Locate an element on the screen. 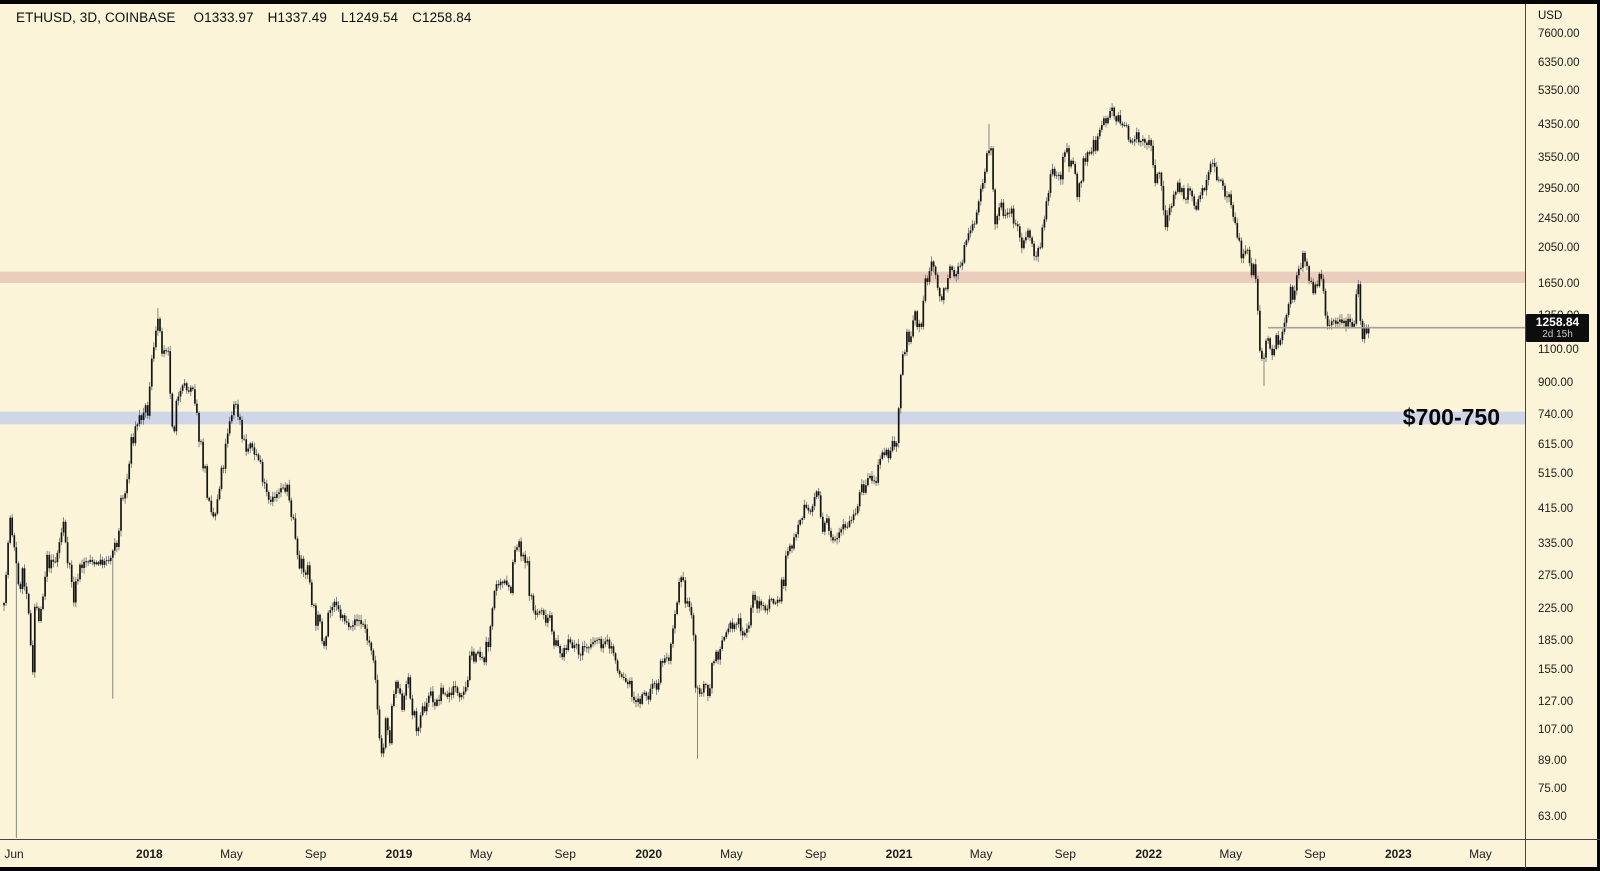 The width and height of the screenshot is (1600, 871). price-tick: 900.00 is located at coordinates (1556, 382).